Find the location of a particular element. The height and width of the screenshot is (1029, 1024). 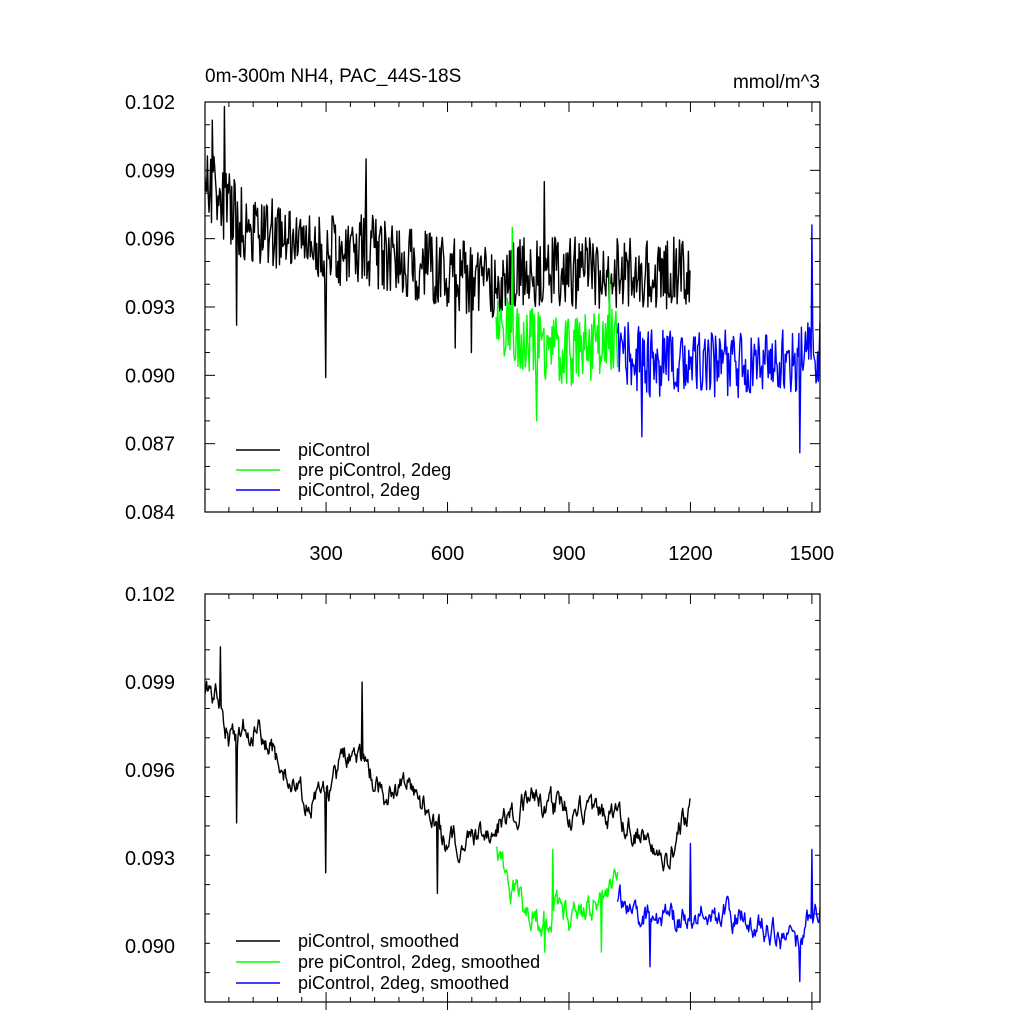

legend-label: piControl, smoothed is located at coordinates (378, 941).